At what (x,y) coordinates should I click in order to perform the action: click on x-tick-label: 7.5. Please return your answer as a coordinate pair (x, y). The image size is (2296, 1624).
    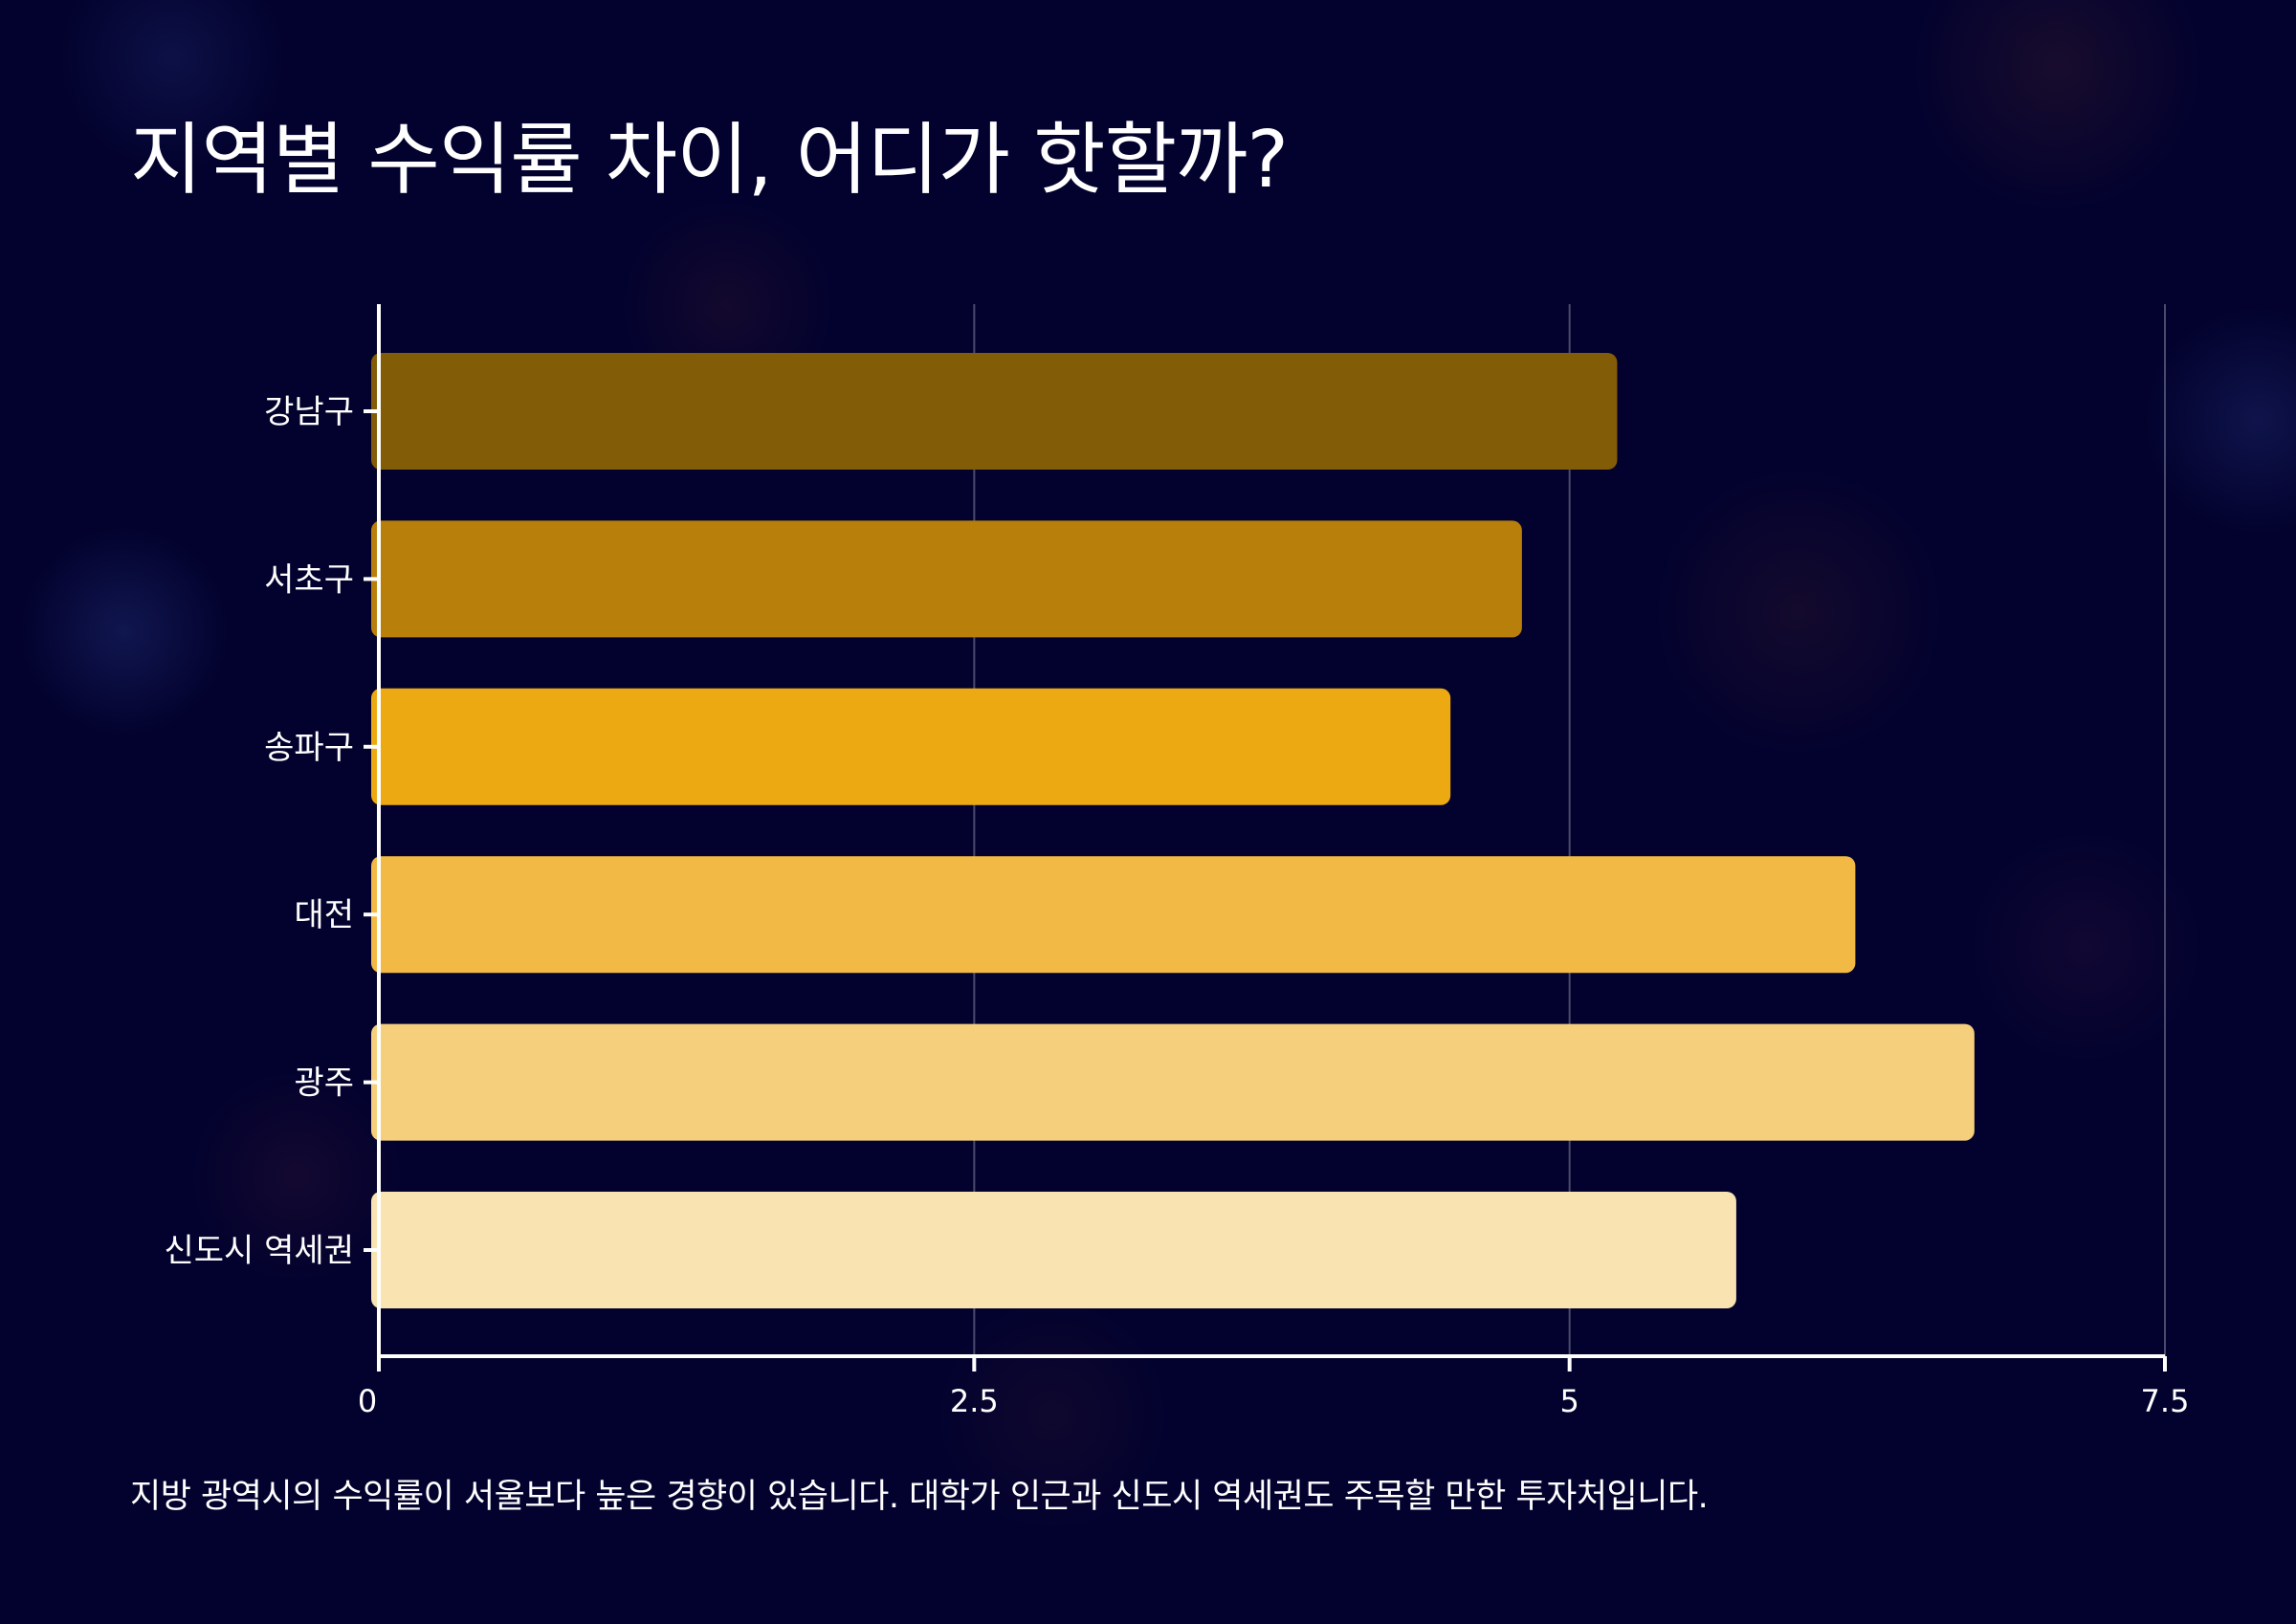
    Looking at the image, I should click on (2165, 1401).